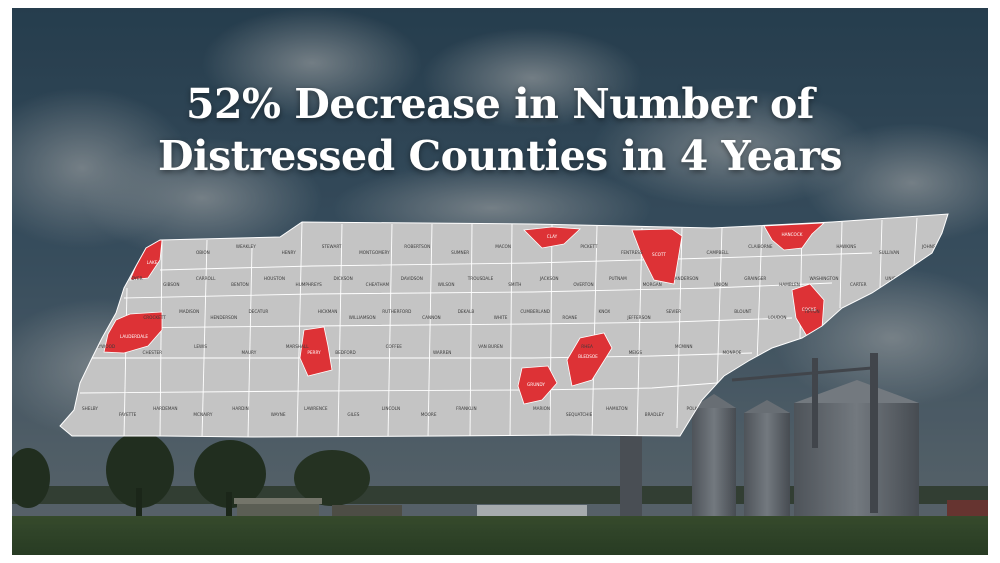 Image resolution: width=1000 pixels, height=563 pixels. Describe the element at coordinates (152, 262) in the screenshot. I see `county-label: LAKE` at that location.